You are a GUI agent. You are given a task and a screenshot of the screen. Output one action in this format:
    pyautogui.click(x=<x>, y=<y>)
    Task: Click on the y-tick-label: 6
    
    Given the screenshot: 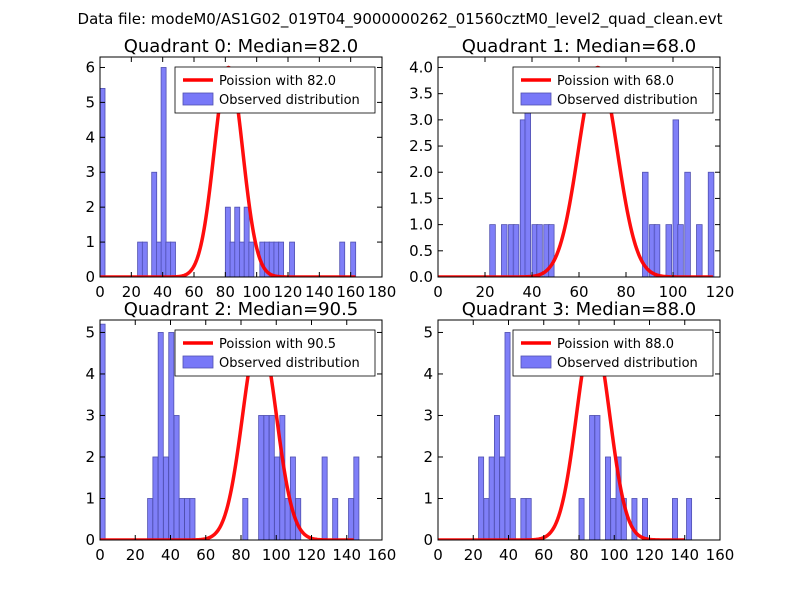 What is the action you would take?
    pyautogui.click(x=90, y=67)
    